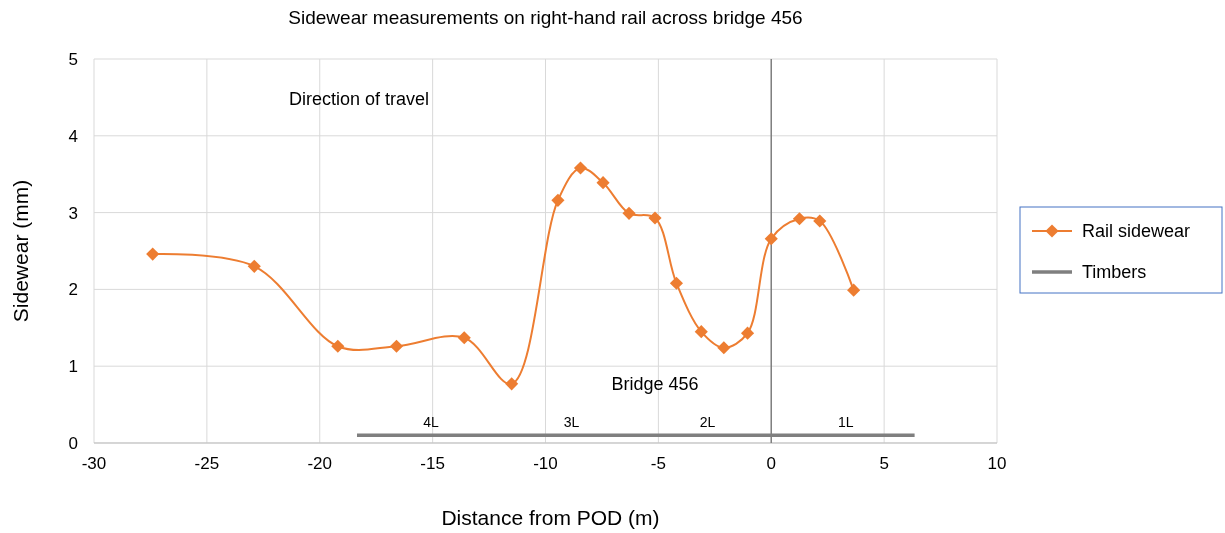 This screenshot has width=1225, height=533. I want to click on y-tick-label: 3, so click(73, 213).